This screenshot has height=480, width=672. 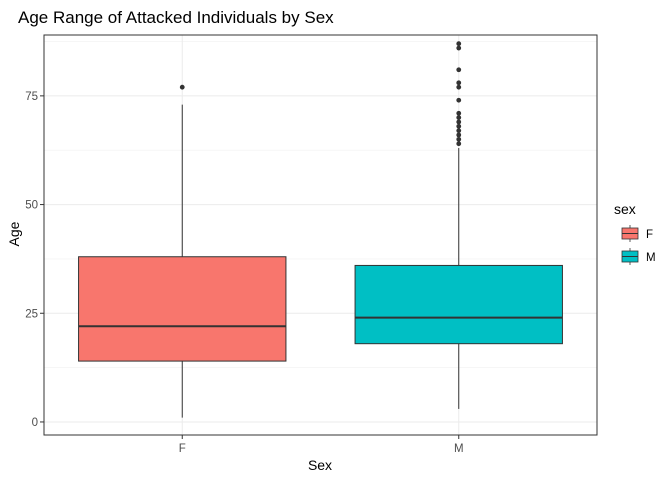 I want to click on y-tick-label: 50, so click(x=31, y=206).